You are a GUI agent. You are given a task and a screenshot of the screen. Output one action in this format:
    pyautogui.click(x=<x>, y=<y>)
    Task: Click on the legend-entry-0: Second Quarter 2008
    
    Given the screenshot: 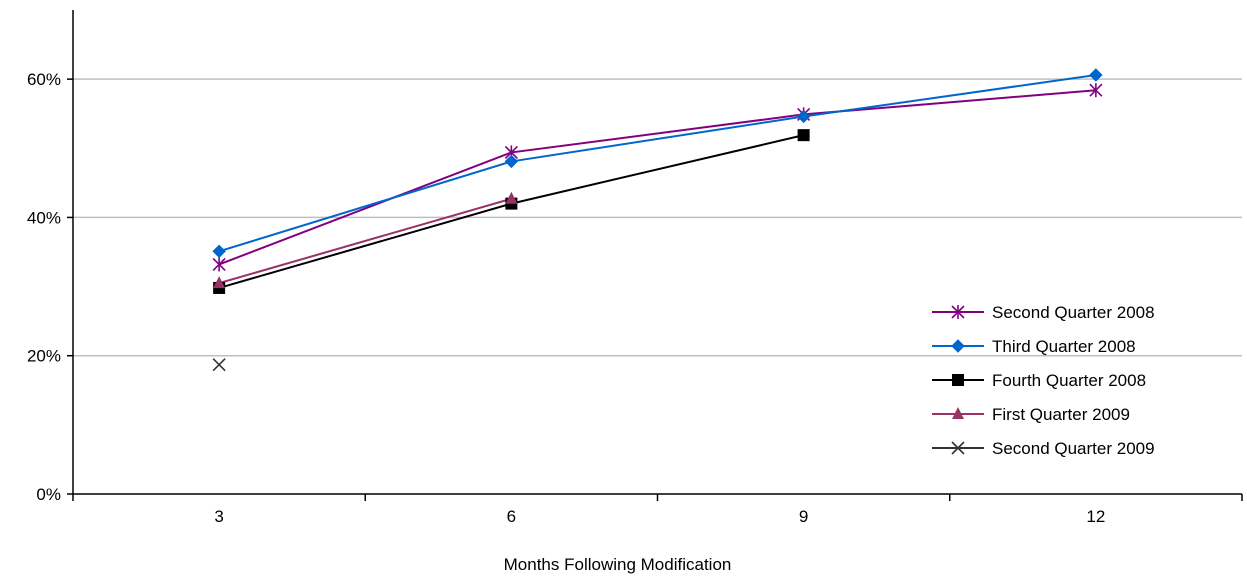 What is the action you would take?
    pyautogui.click(x=1043, y=312)
    